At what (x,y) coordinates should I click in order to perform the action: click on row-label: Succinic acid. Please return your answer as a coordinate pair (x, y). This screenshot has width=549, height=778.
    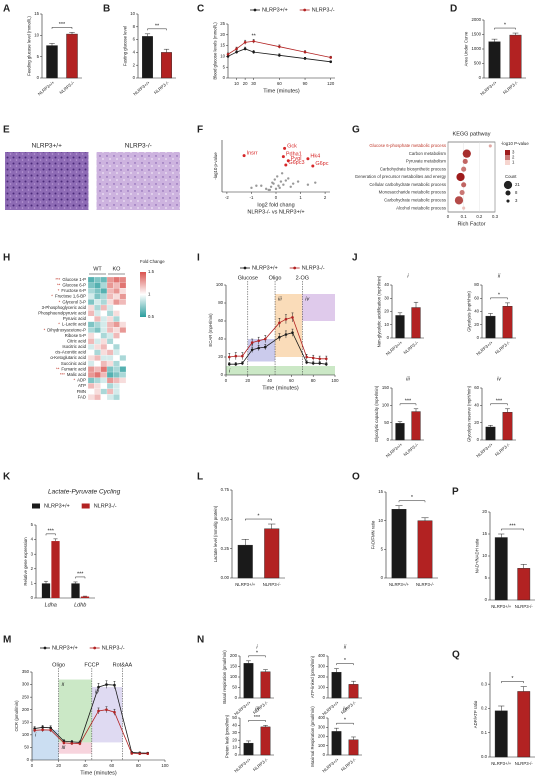
    Looking at the image, I should click on (74, 363).